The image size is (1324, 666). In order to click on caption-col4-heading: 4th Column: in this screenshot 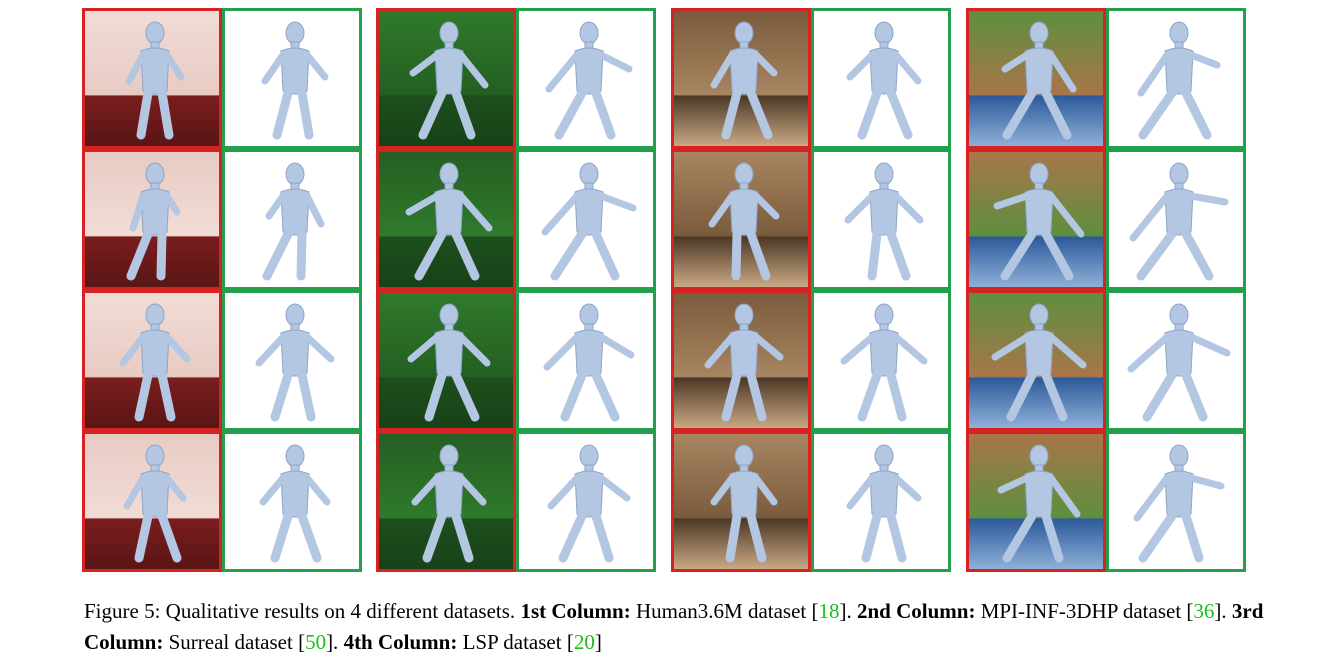, I will do `click(400, 642)`.